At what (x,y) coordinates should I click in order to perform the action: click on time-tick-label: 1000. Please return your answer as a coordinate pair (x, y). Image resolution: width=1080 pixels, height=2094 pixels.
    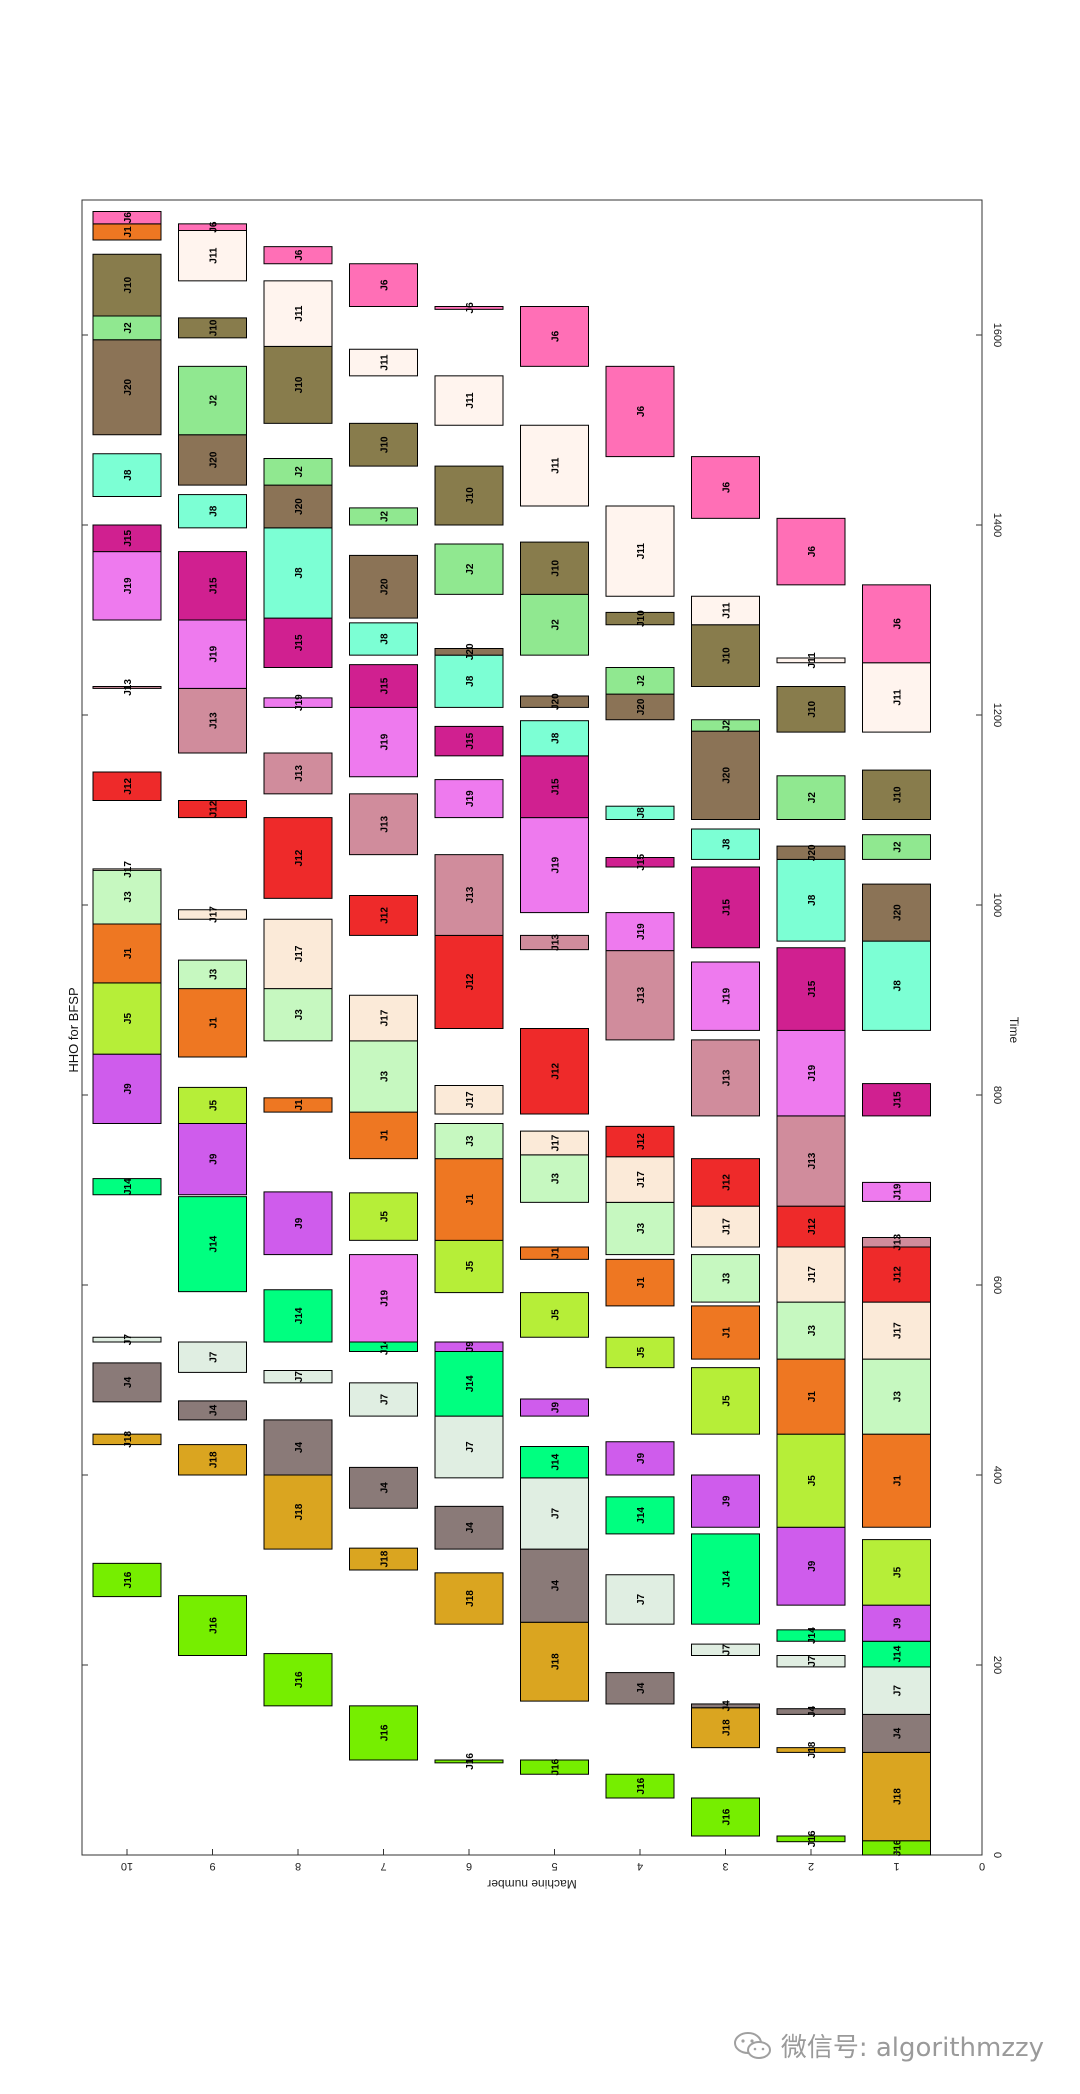
    Looking at the image, I should click on (997, 905).